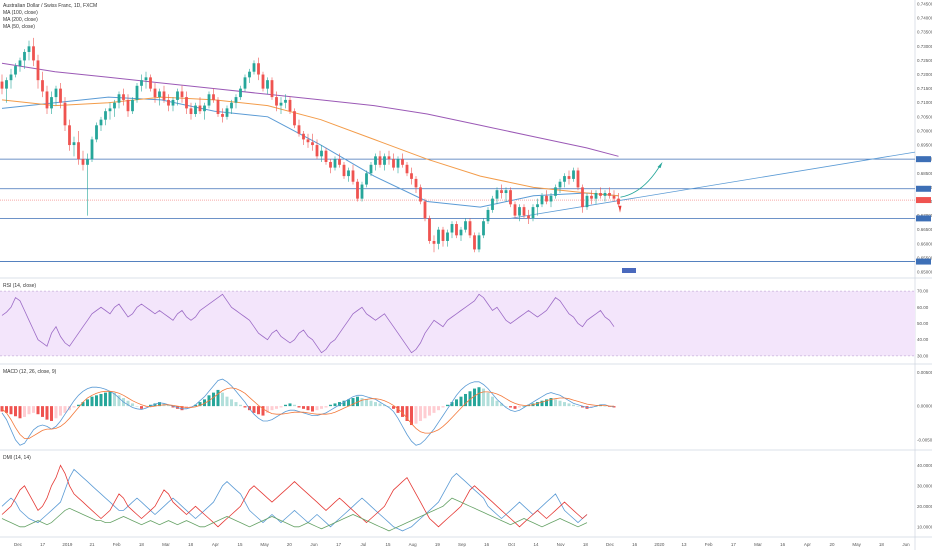 The image size is (932, 555). What do you see at coordinates (783, 544) in the screenshot?
I see `time-axis-label: 16` at bounding box center [783, 544].